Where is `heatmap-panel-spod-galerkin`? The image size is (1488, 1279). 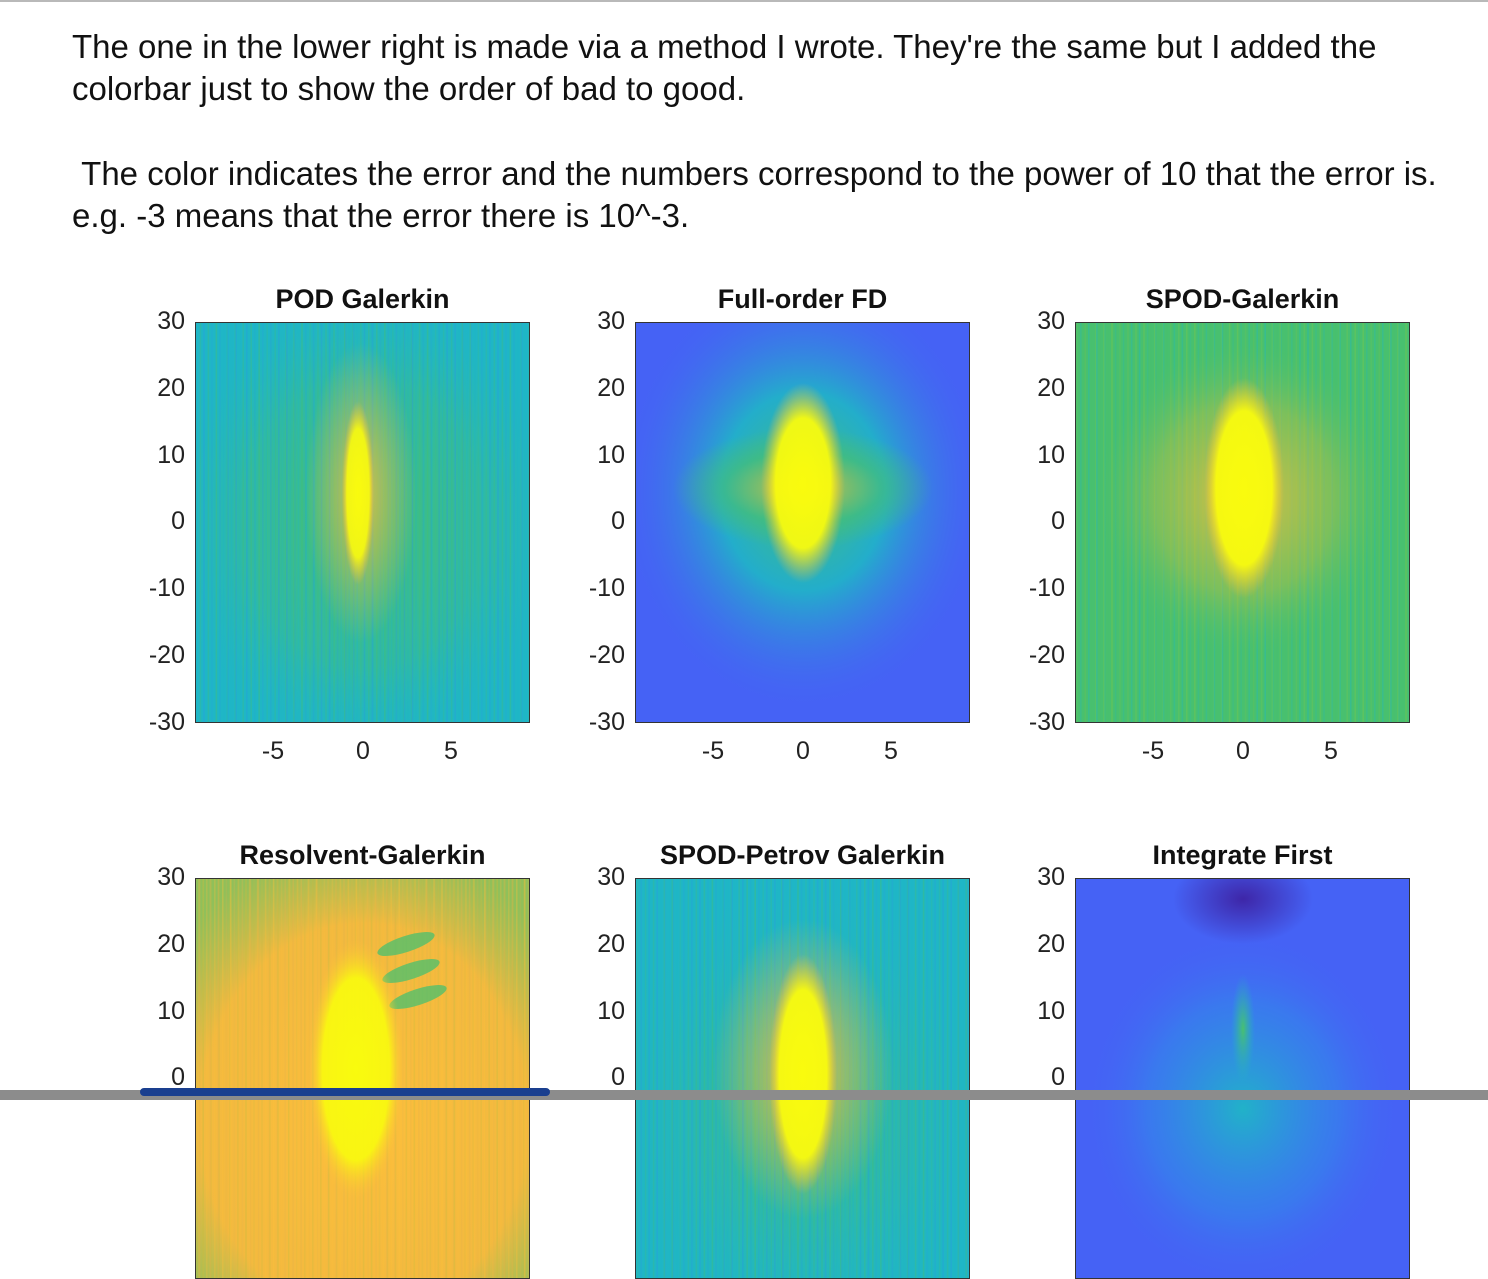
heatmap-panel-spod-galerkin is located at coordinates (1242, 522).